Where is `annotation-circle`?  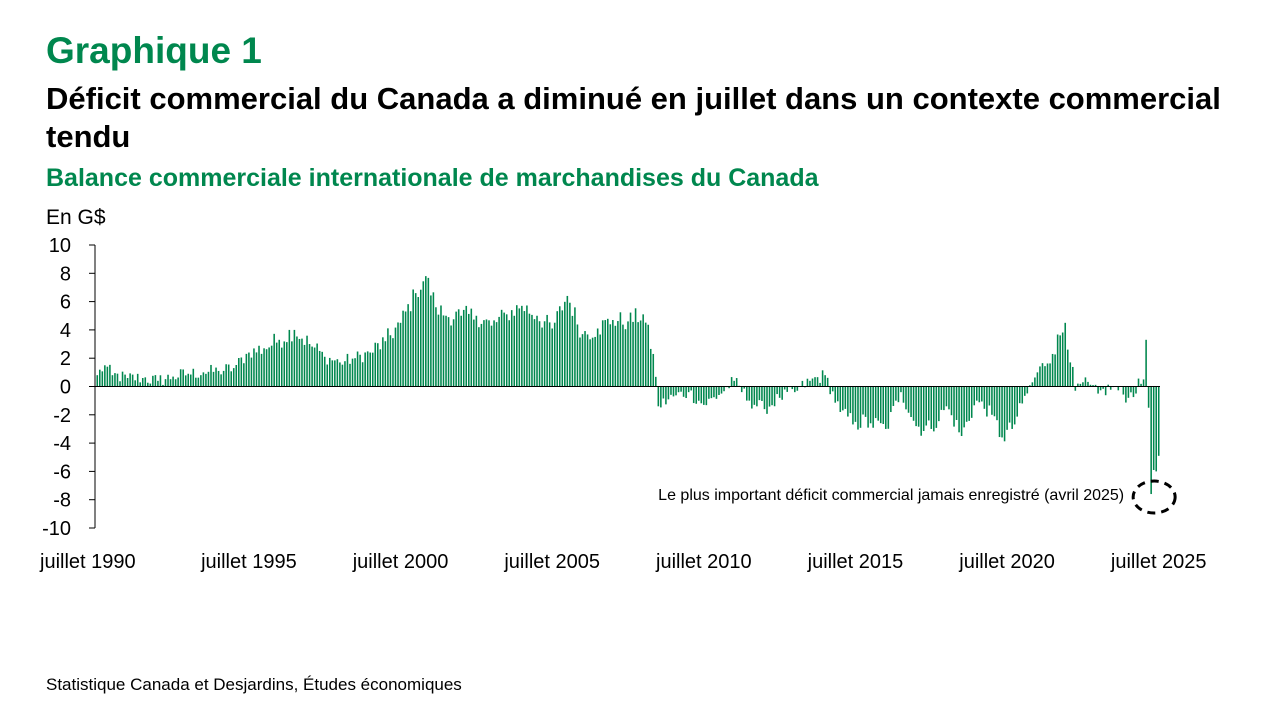 annotation-circle is located at coordinates (1154, 497).